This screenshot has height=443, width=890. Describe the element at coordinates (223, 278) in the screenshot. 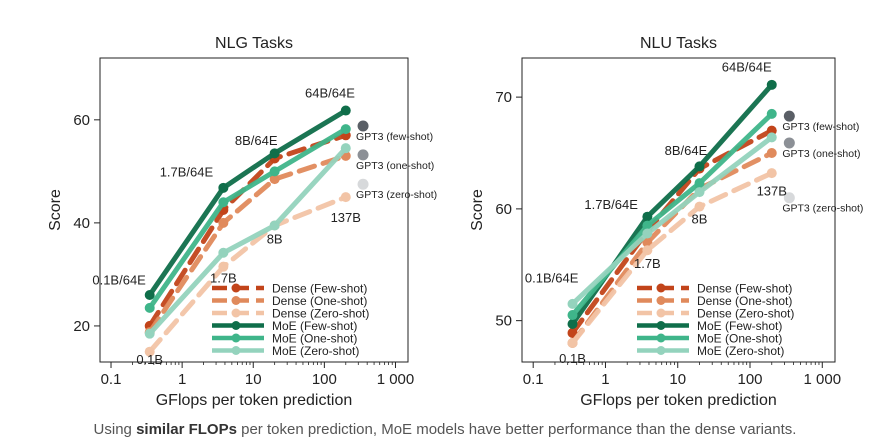

I see `annotation-label: 1.7B` at that location.